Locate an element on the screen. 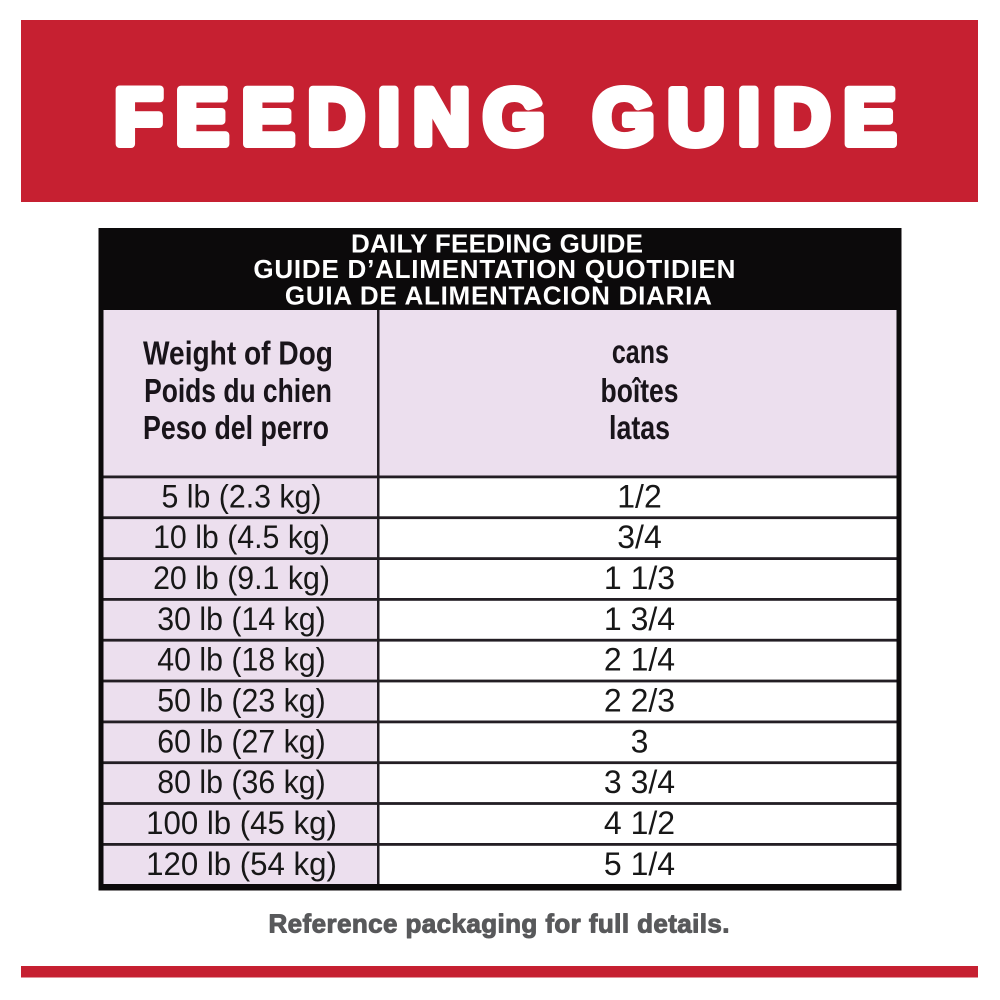 The height and width of the screenshot is (1000, 1000). svg-text: 40 lb (18 kg) is located at coordinates (241, 660).